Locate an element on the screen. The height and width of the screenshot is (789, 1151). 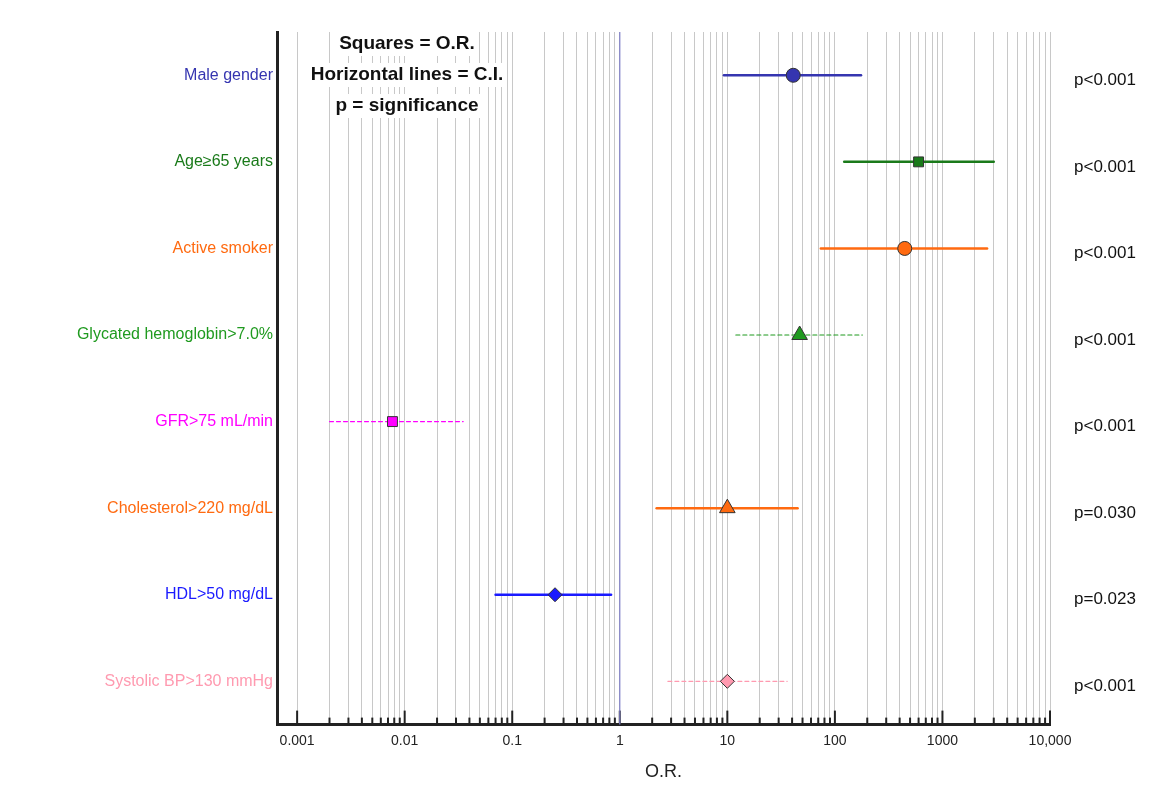
text: p=0.023 is located at coordinates (1105, 599).